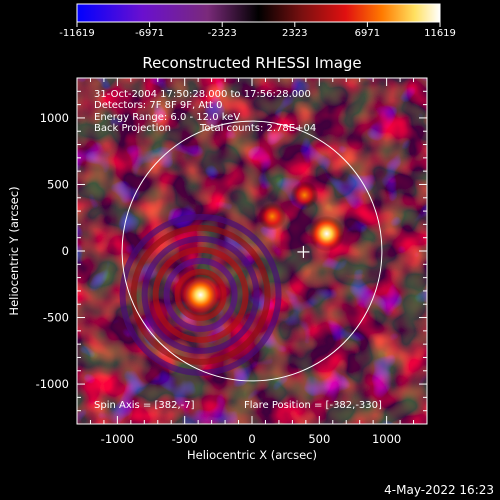  I want to click on x-tick-labels: -1000 -500 0 500 1000, so click(251, 439).